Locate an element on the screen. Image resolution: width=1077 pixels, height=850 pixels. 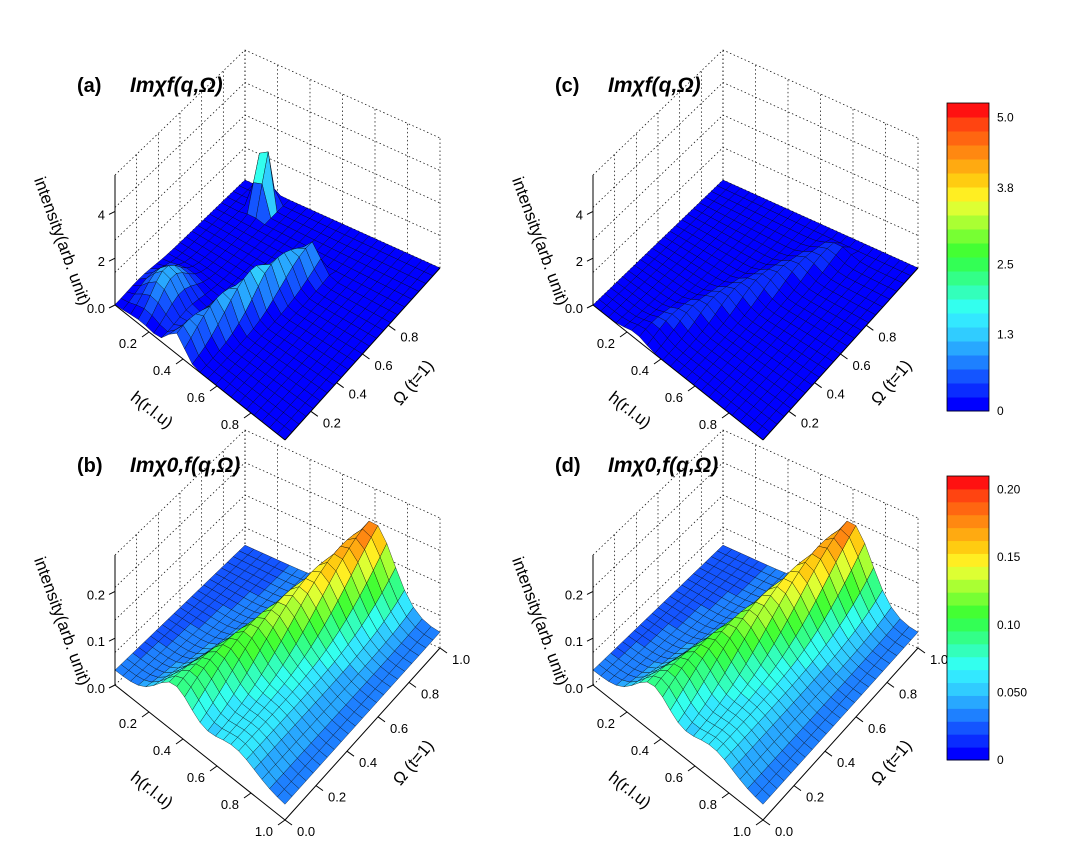
colorbar-tick-label: 0.050 is located at coordinates (1012, 692).